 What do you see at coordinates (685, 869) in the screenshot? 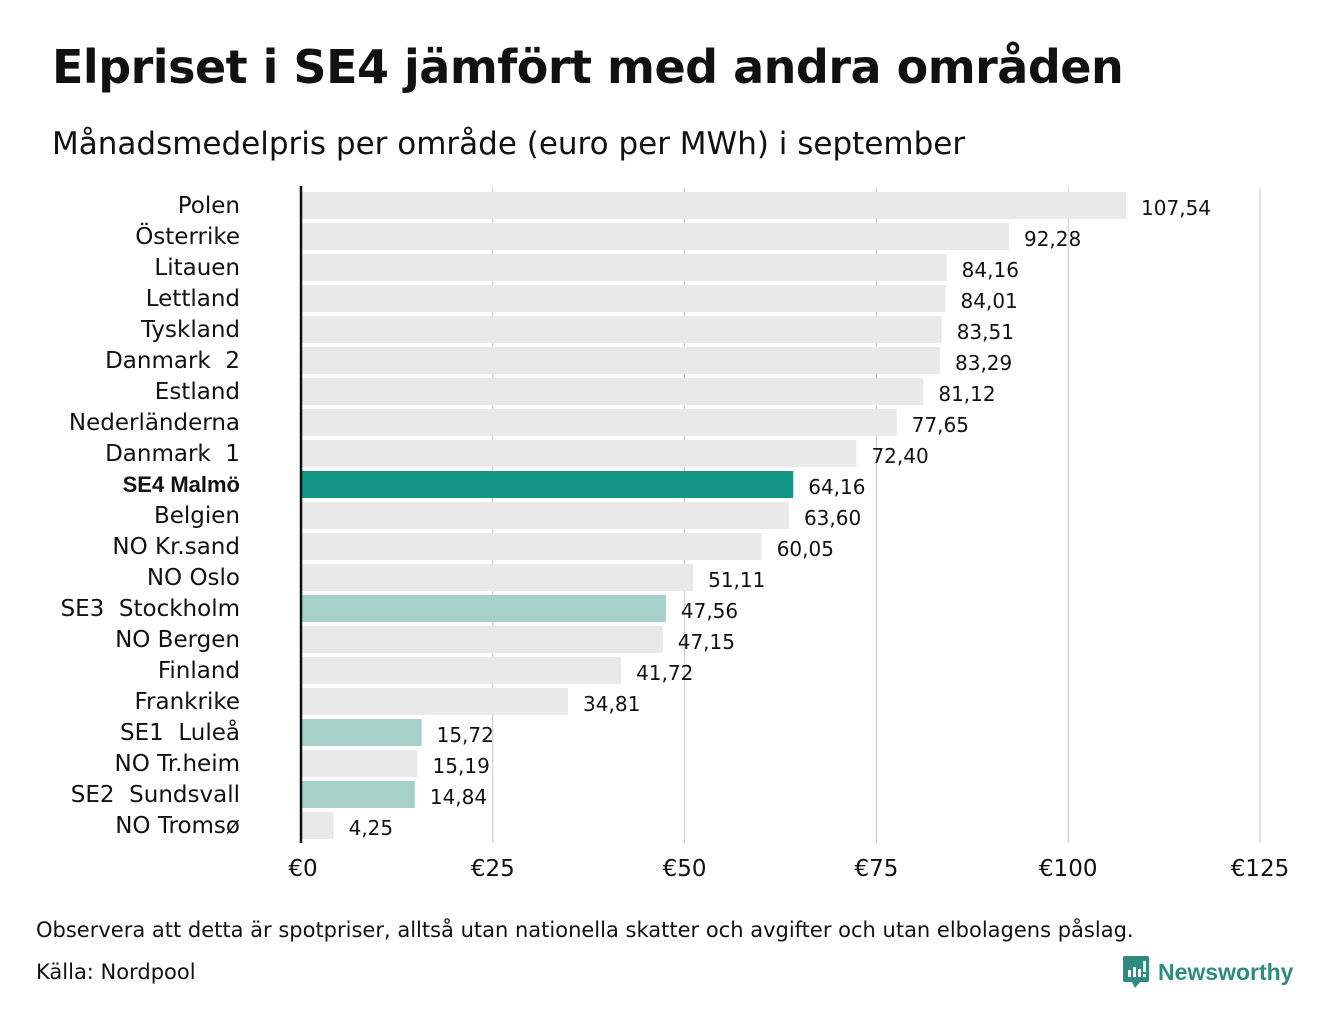
I see `x-tick-label: €50` at bounding box center [685, 869].